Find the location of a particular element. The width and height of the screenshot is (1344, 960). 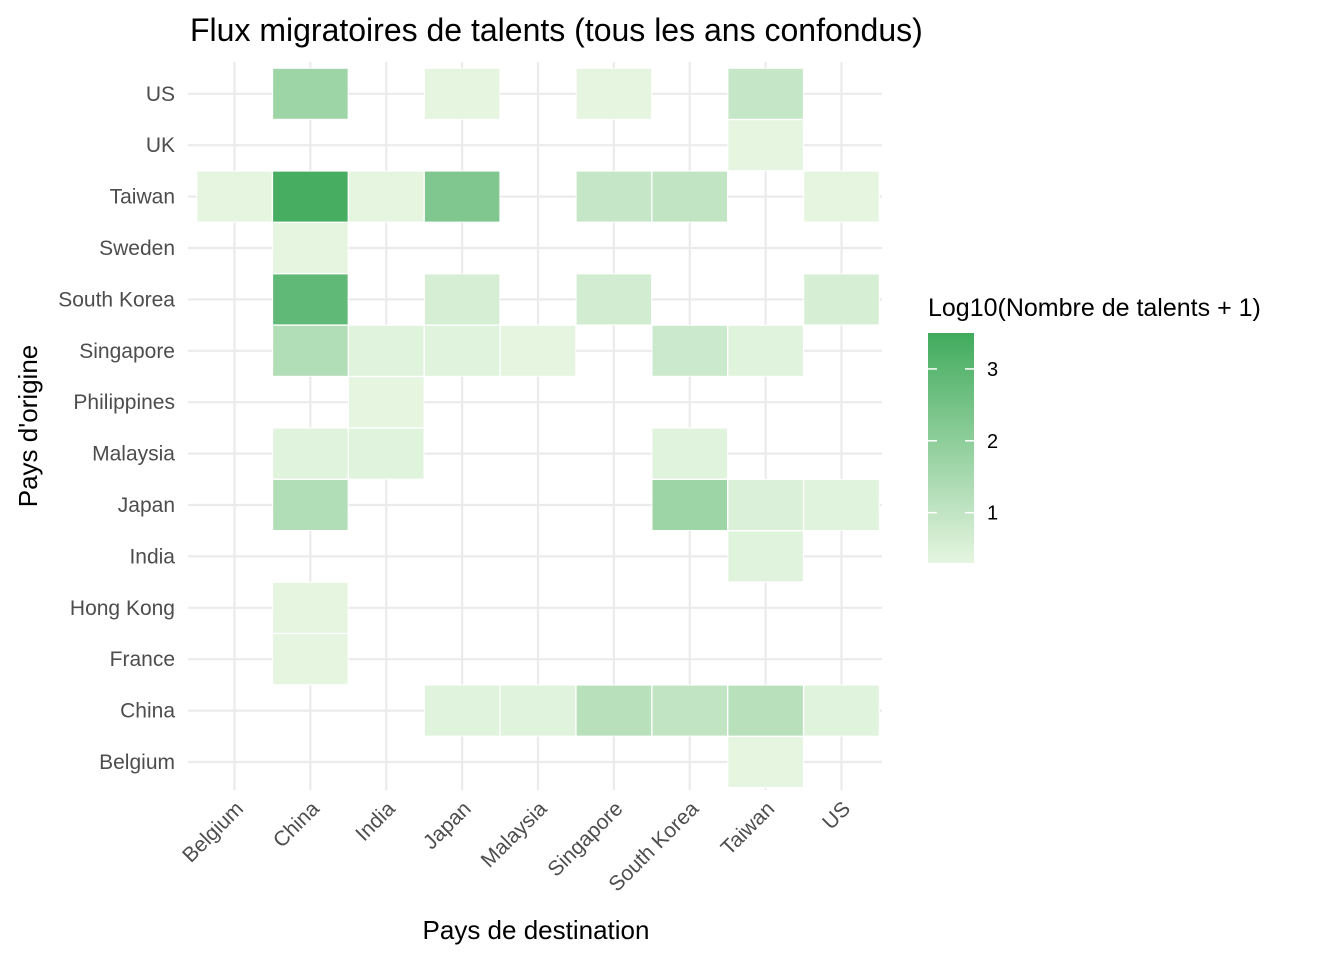

x-tick-label: Malaysia is located at coordinates (514, 834).